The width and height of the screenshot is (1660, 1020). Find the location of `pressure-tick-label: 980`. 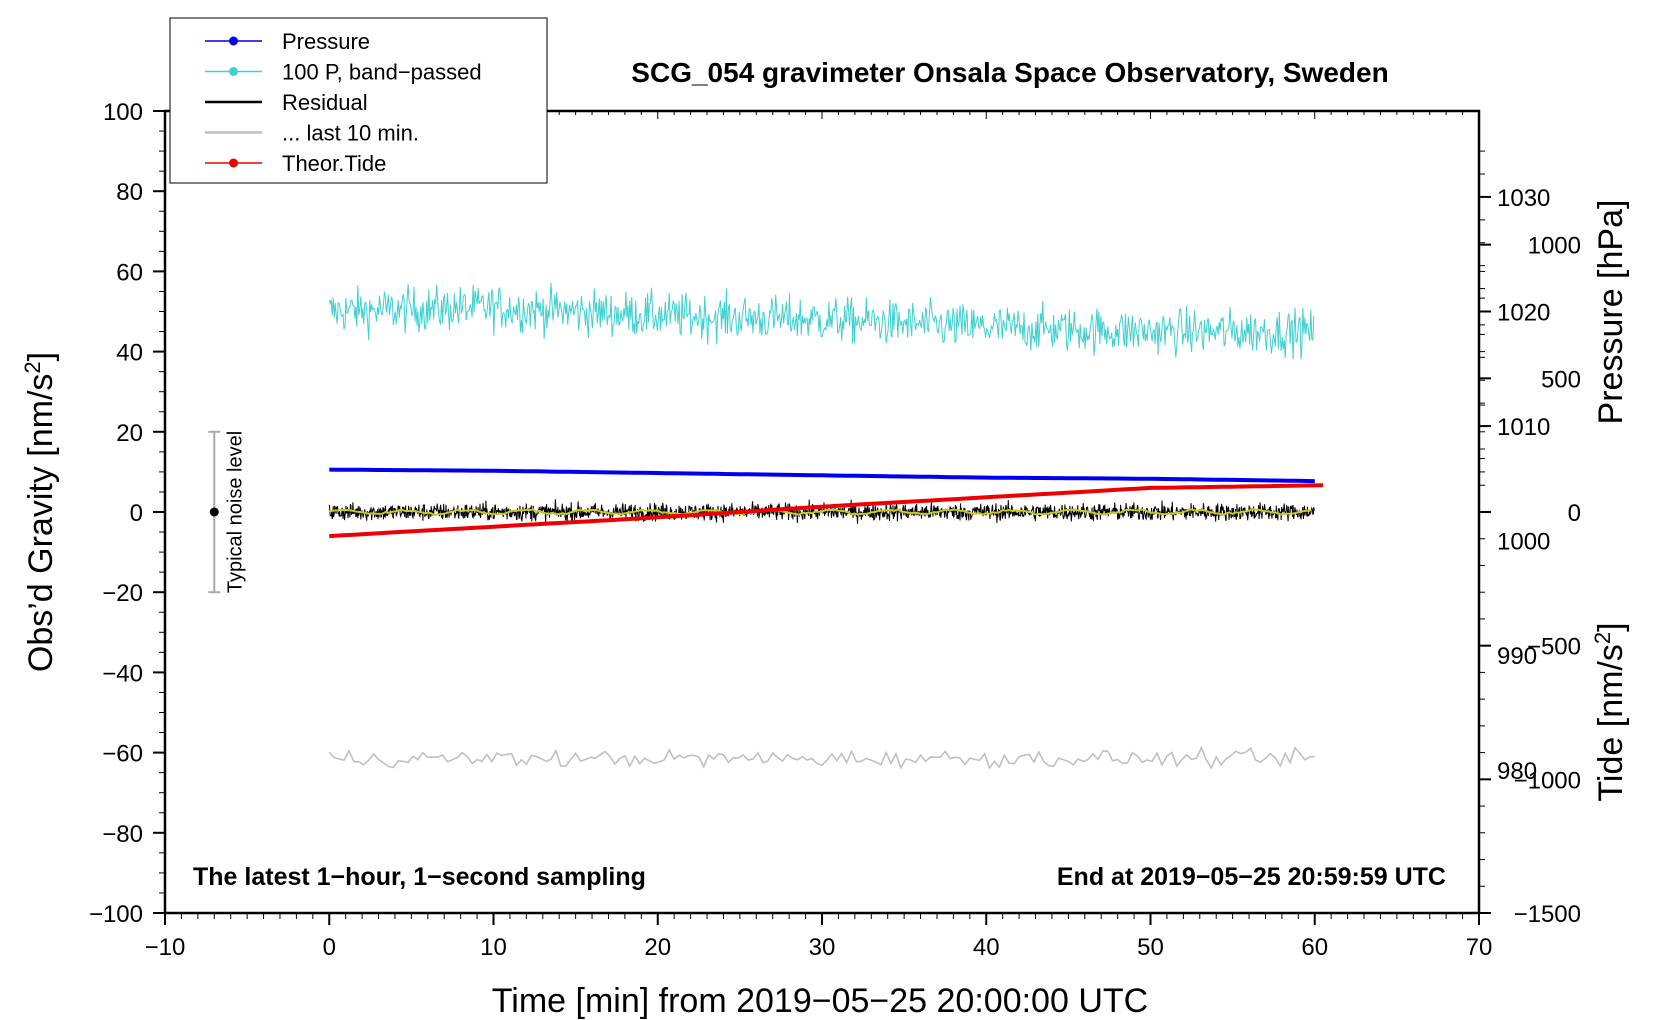

pressure-tick-label: 980 is located at coordinates (1517, 771).